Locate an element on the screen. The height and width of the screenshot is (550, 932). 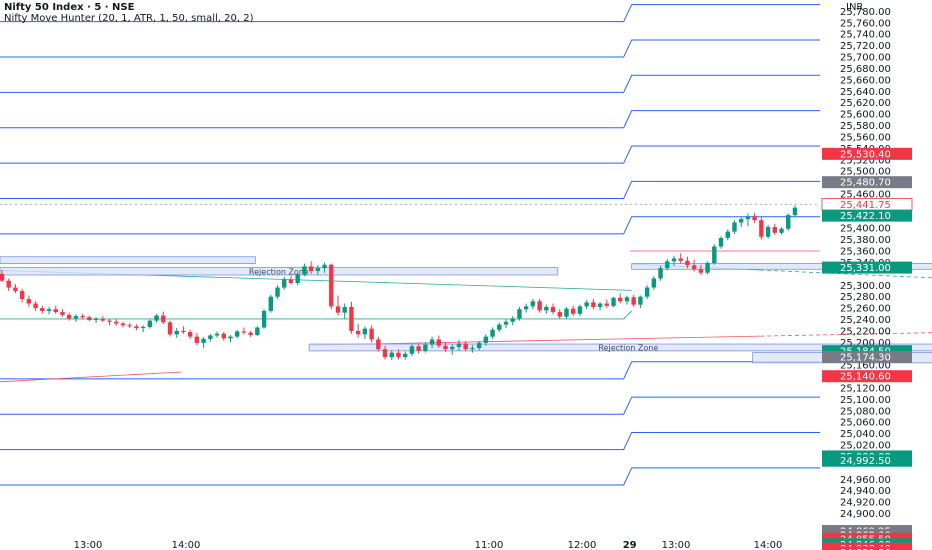
trendline is located at coordinates (91, 377).